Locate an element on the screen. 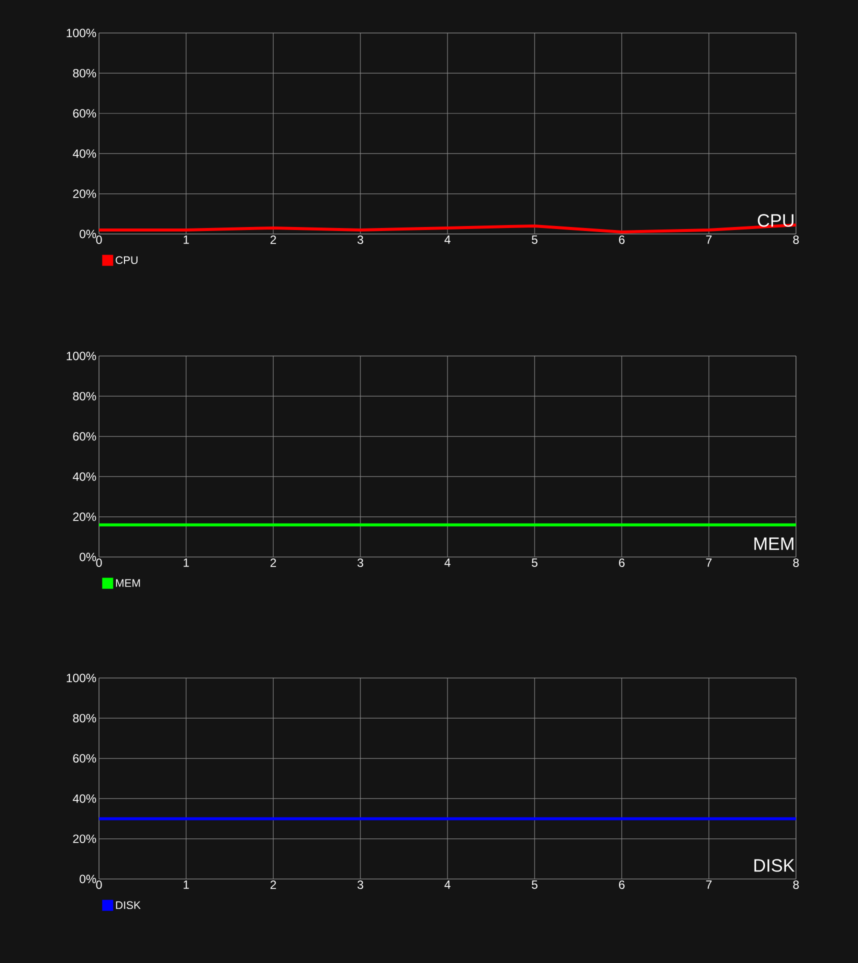 Image resolution: width=858 pixels, height=963 pixels. legend-label: DISK is located at coordinates (128, 905).